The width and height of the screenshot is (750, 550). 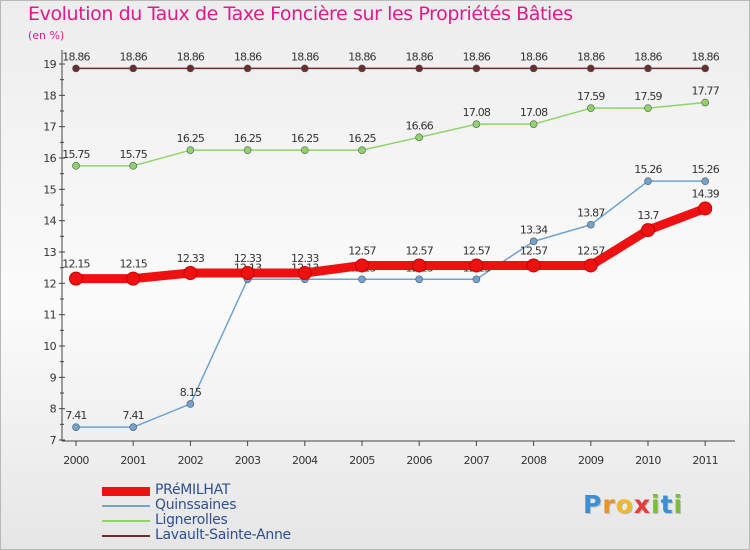 What do you see at coordinates (49, 346) in the screenshot?
I see `y-tick-label: 10` at bounding box center [49, 346].